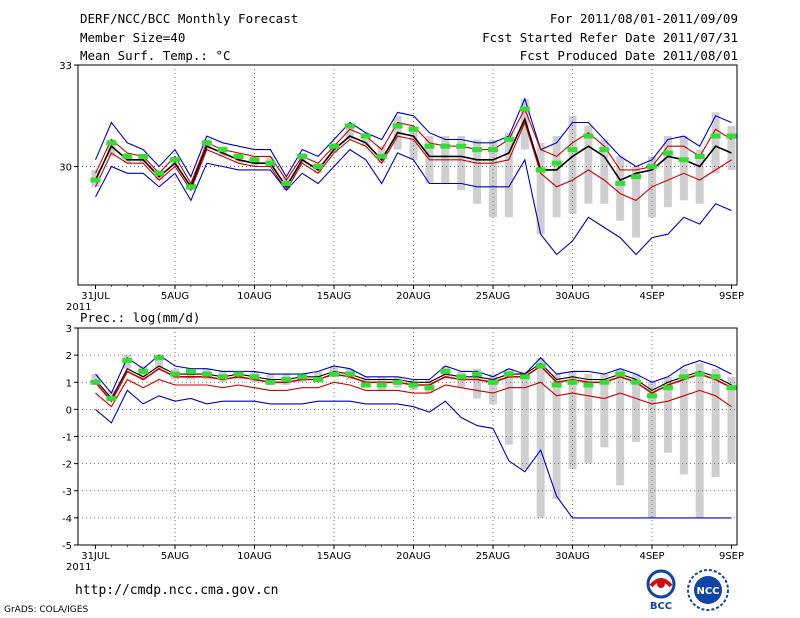 Image resolution: width=800 pixels, height=618 pixels. What do you see at coordinates (95, 296) in the screenshot?
I see `x-tick-label: 31JUL` at bounding box center [95, 296].